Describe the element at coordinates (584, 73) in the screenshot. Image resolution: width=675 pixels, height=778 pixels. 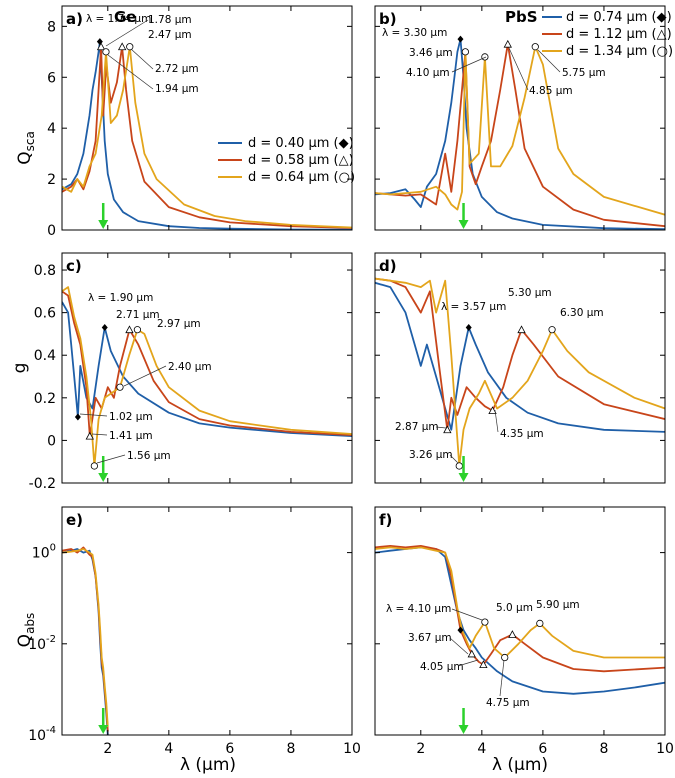
I see `annotation: 5.75 μm` at that location.